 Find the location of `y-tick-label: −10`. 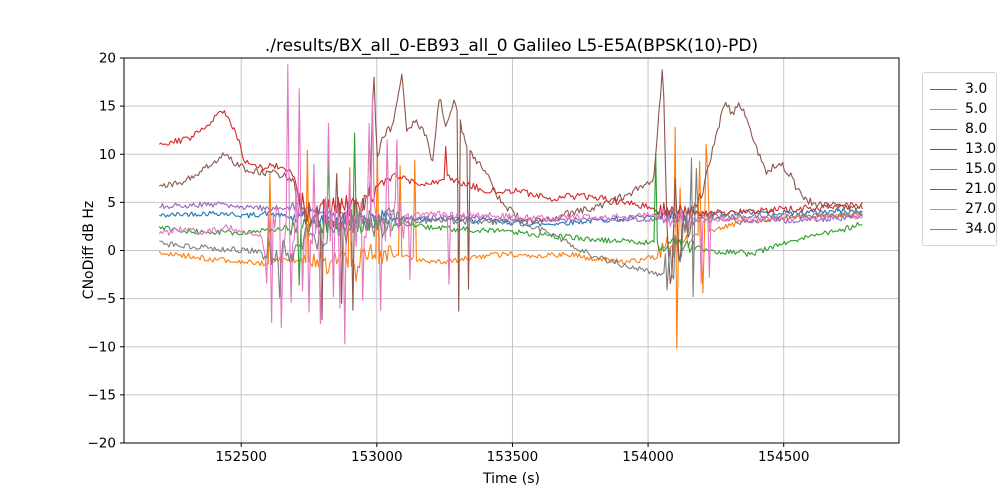

y-tick-label: −10 is located at coordinates (102, 347).